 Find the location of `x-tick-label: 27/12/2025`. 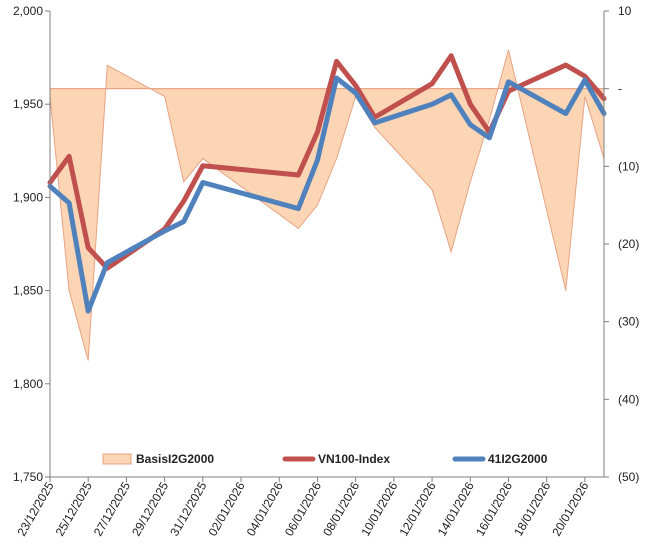

x-tick-label: 27/12/2025 is located at coordinates (112, 508).